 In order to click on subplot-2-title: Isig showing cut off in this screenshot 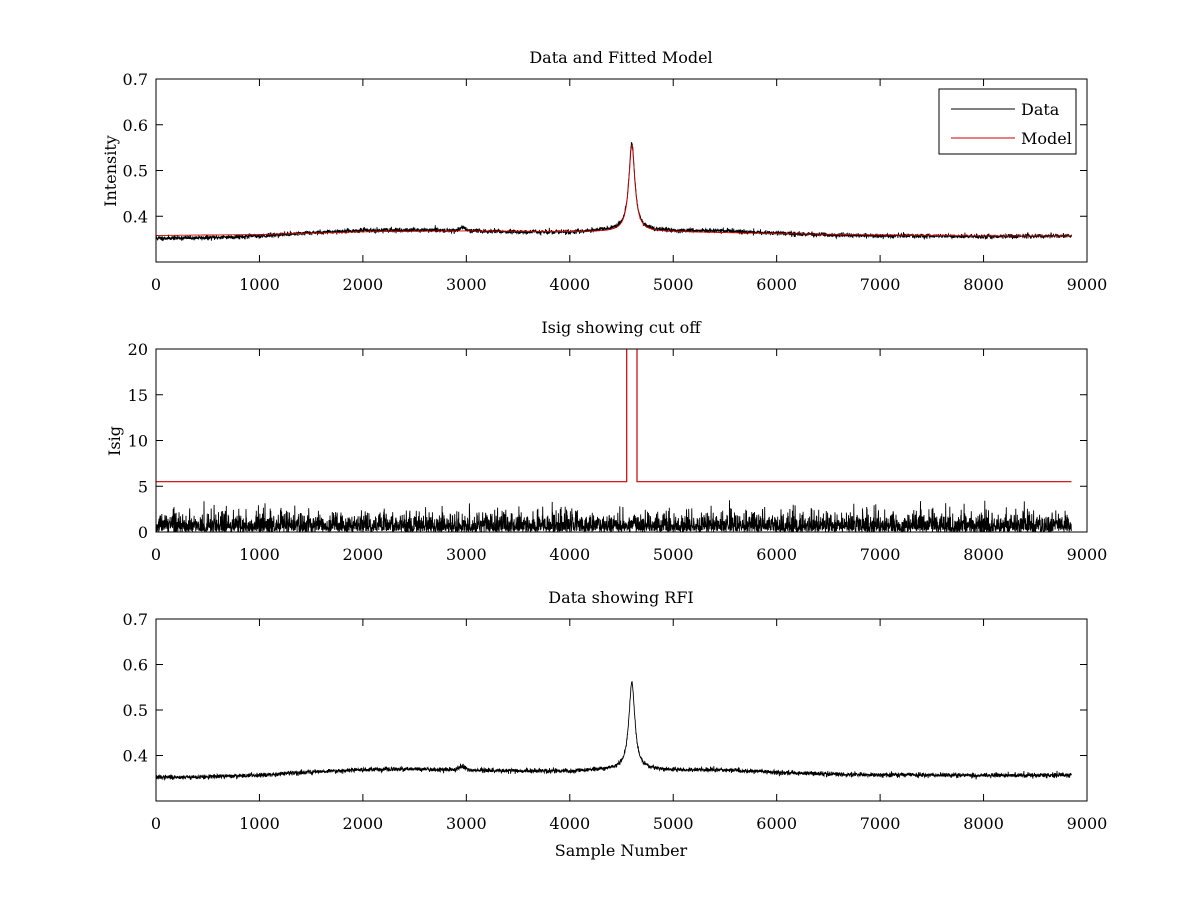, I will do `click(621, 327)`.